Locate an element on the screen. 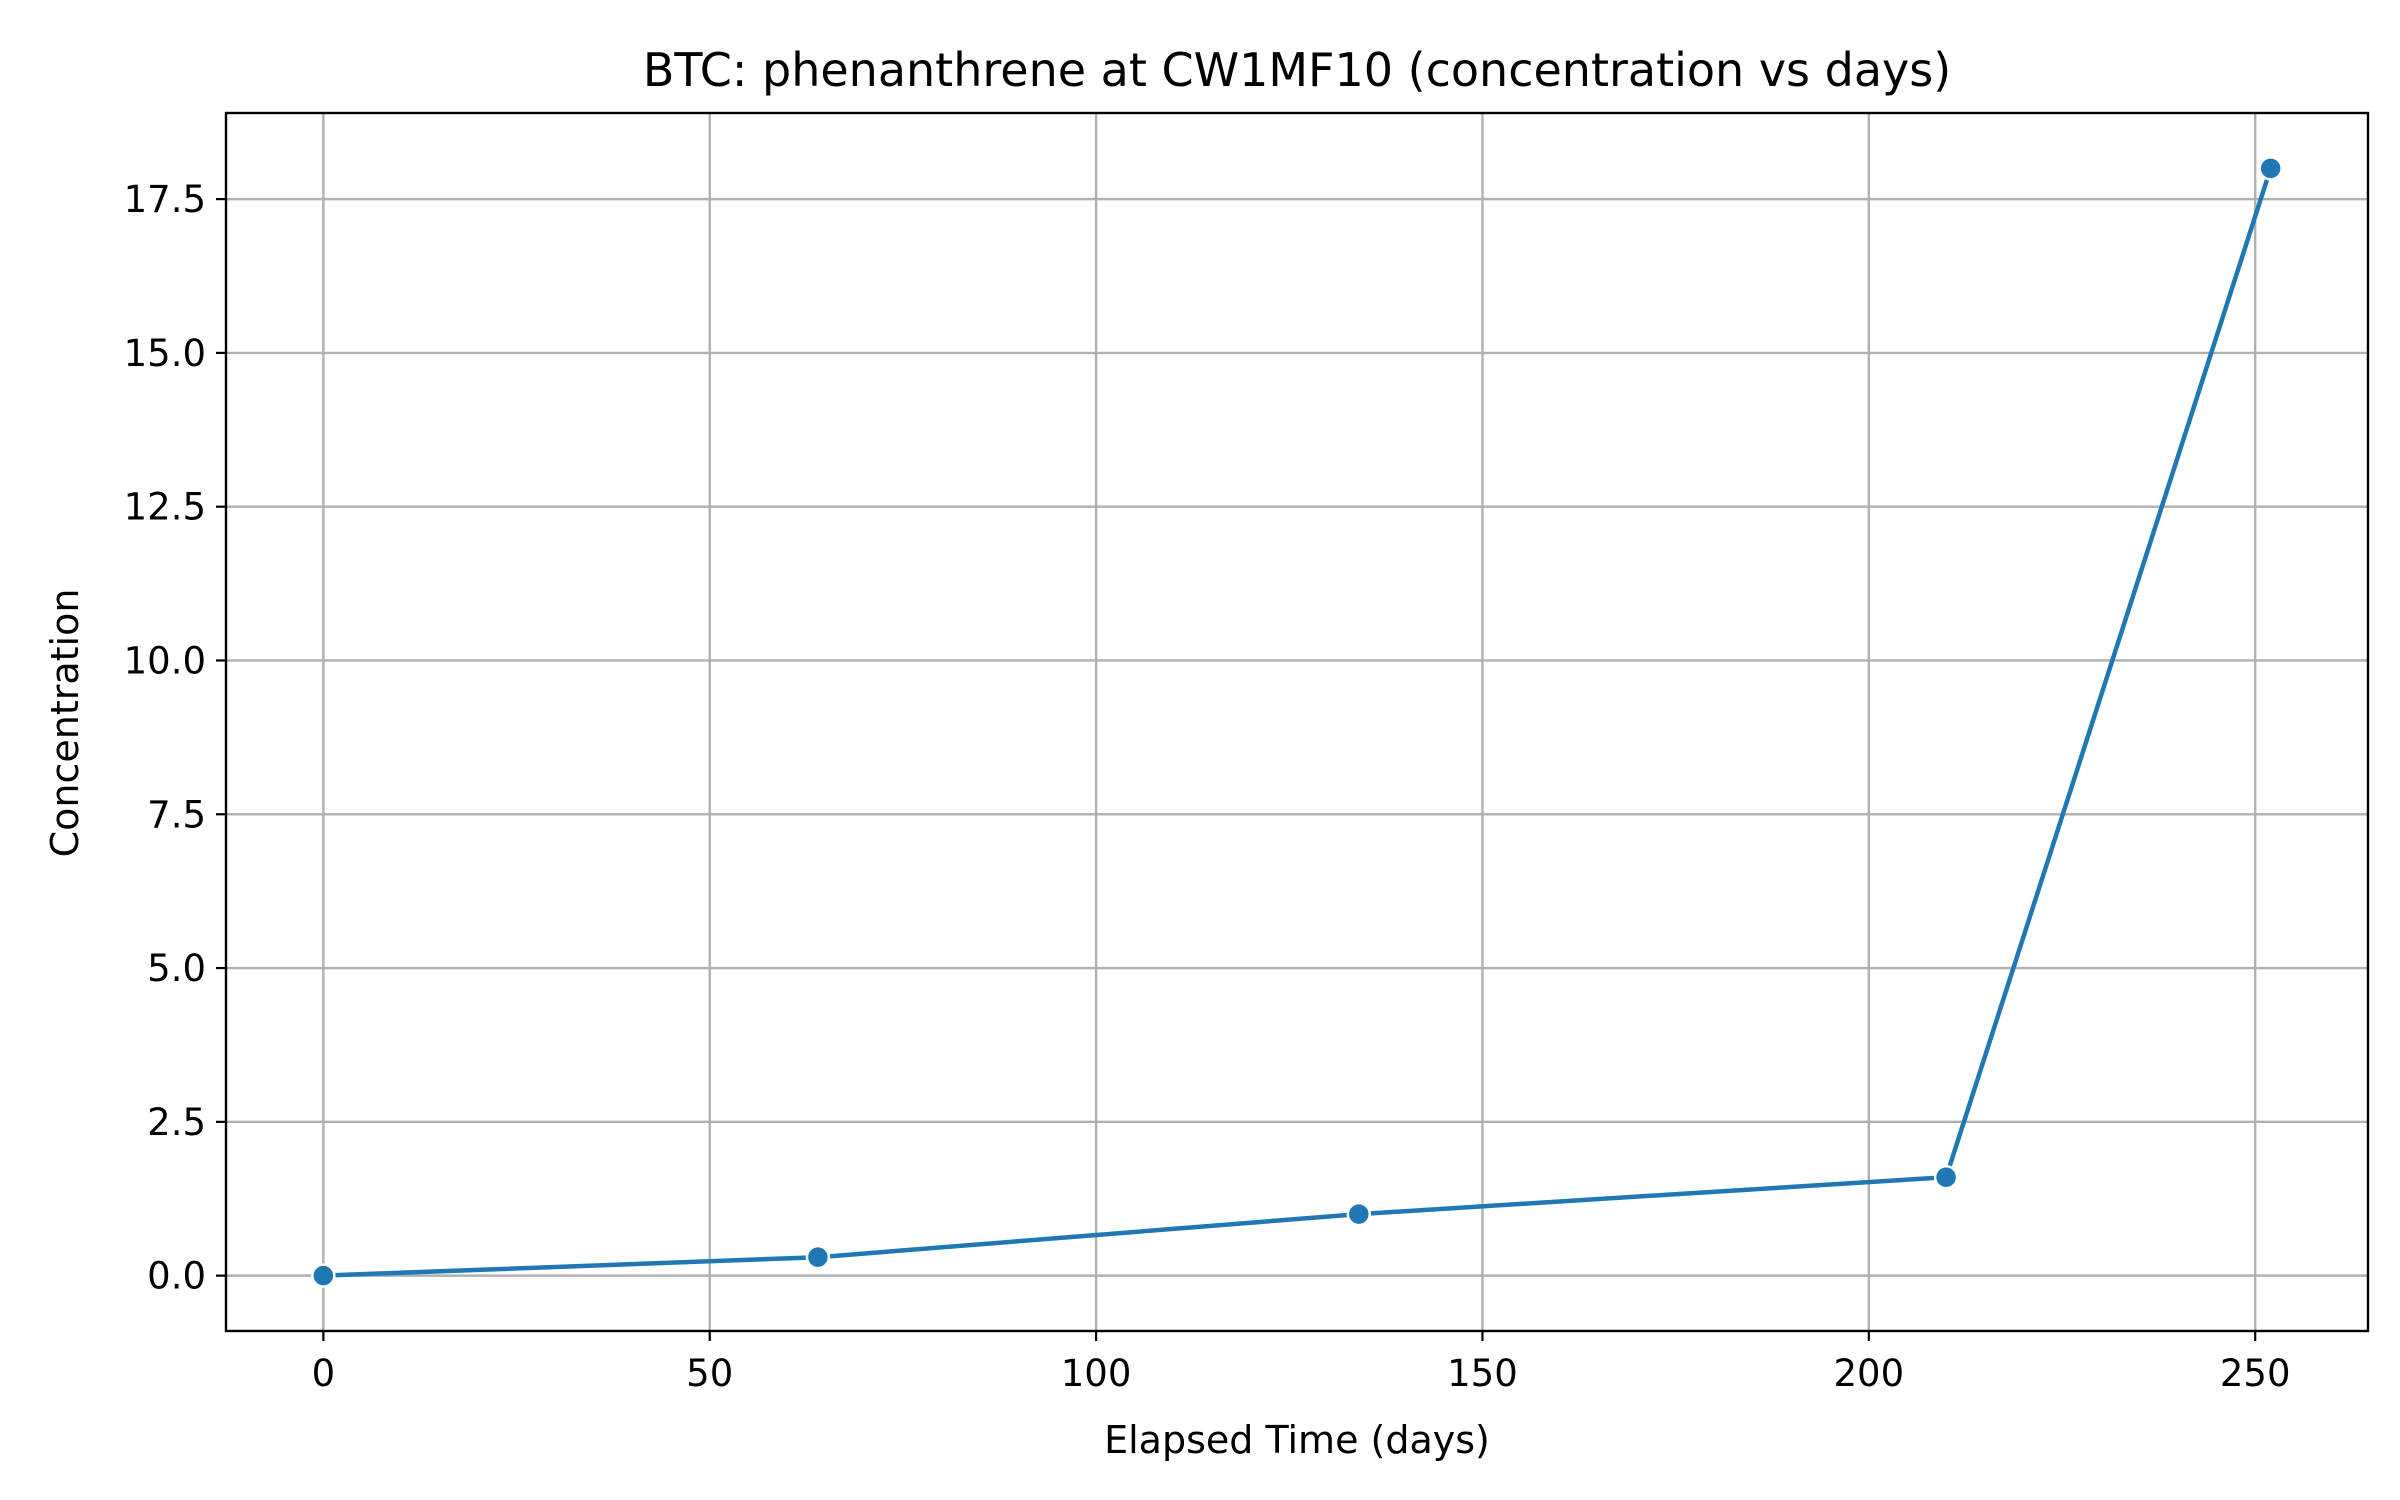 This screenshot has width=2400, height=1500. y-tick-label: 15.0 is located at coordinates (165, 353).